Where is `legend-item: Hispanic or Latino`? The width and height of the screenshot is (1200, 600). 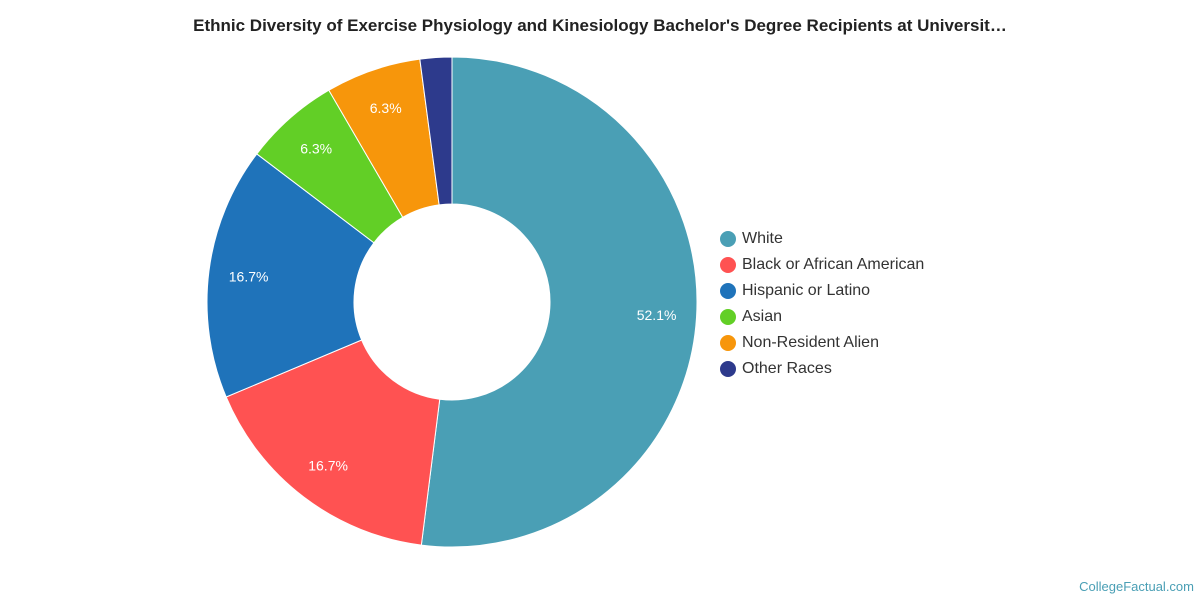 legend-item: Hispanic or Latino is located at coordinates (822, 291).